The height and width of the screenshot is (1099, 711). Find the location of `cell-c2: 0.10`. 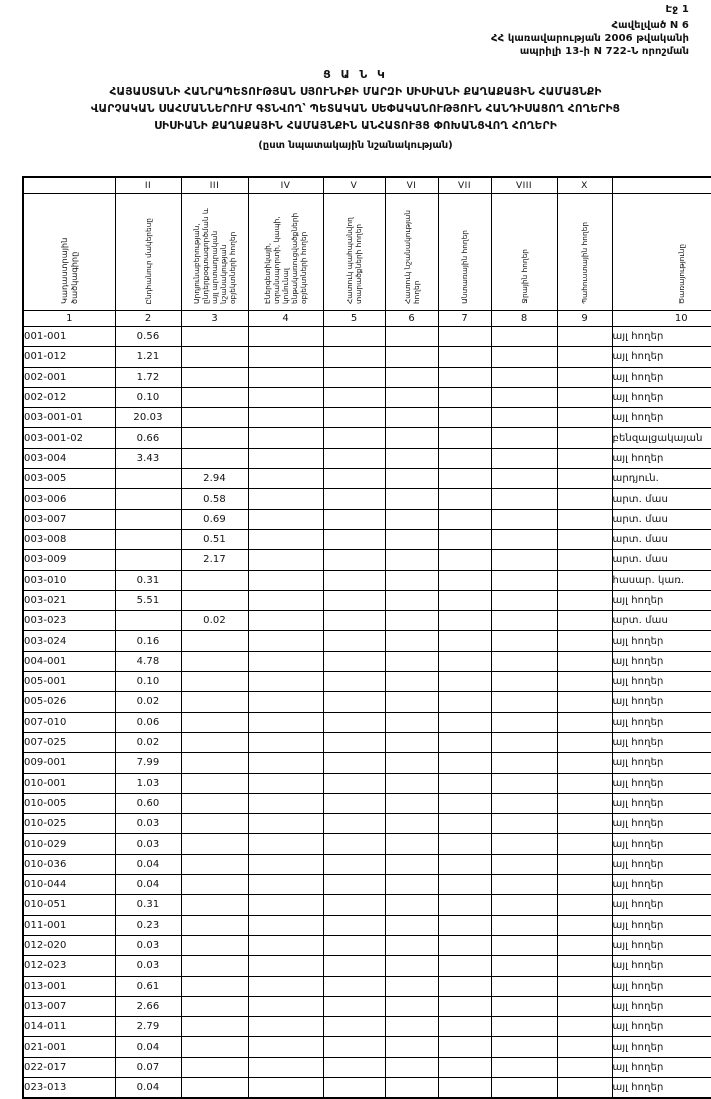

cell-c2: 0.10 is located at coordinates (148, 397).